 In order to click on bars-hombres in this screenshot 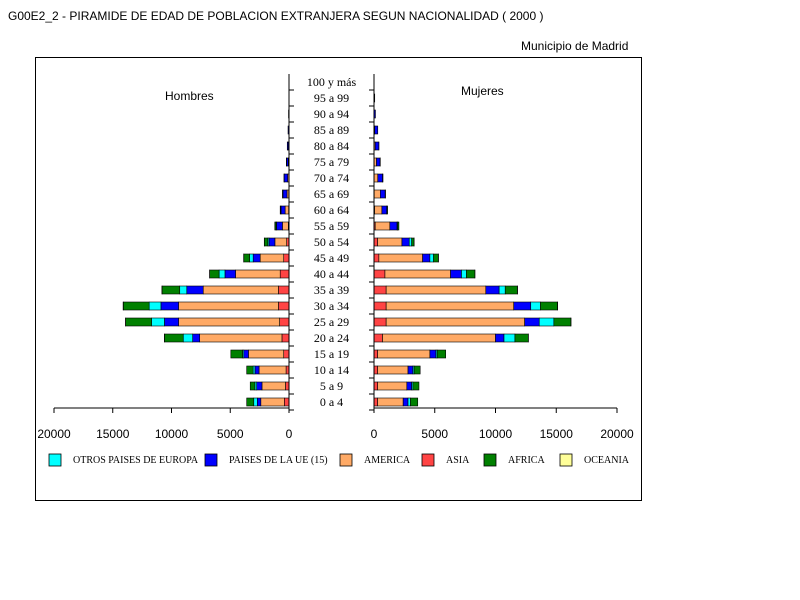, I will do `click(206, 242)`.